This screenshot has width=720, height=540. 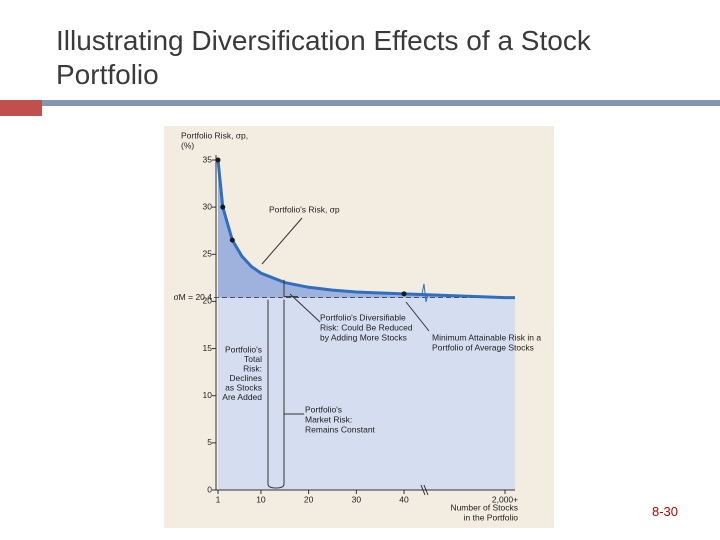 What do you see at coordinates (253, 359) in the screenshot?
I see `annotation: Total` at bounding box center [253, 359].